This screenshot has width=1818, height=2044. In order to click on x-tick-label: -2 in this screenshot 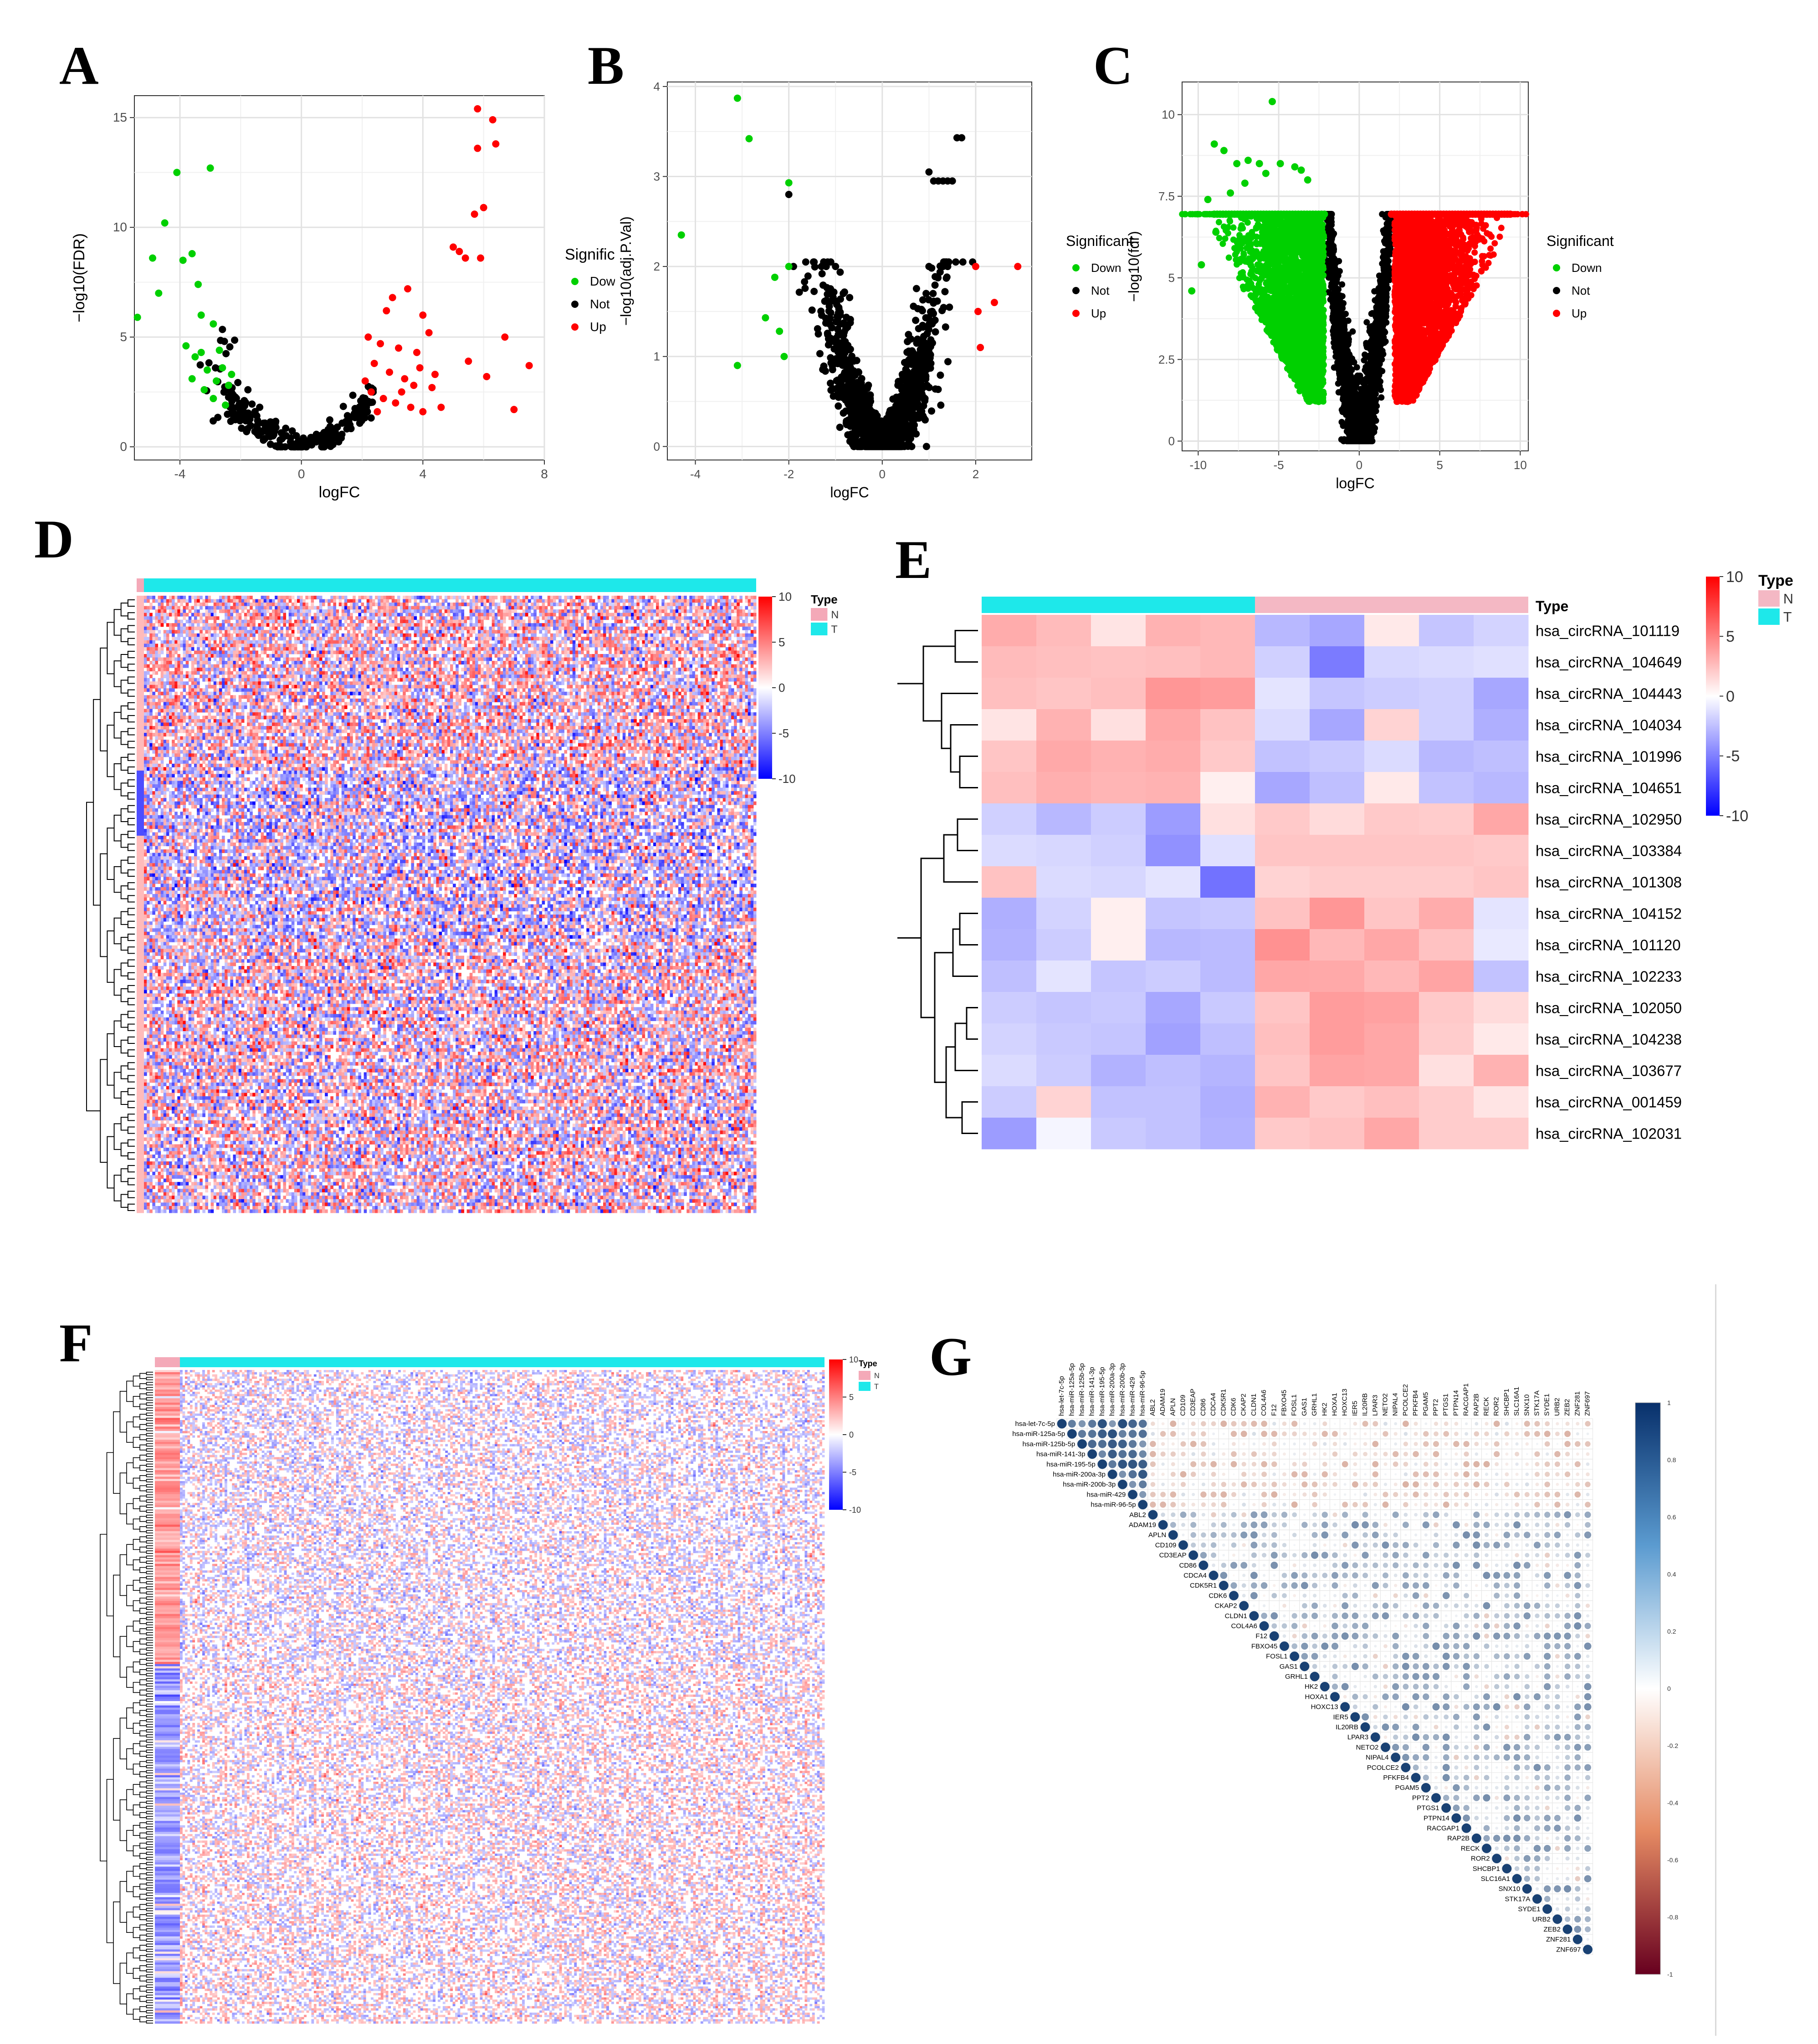, I will do `click(789, 474)`.